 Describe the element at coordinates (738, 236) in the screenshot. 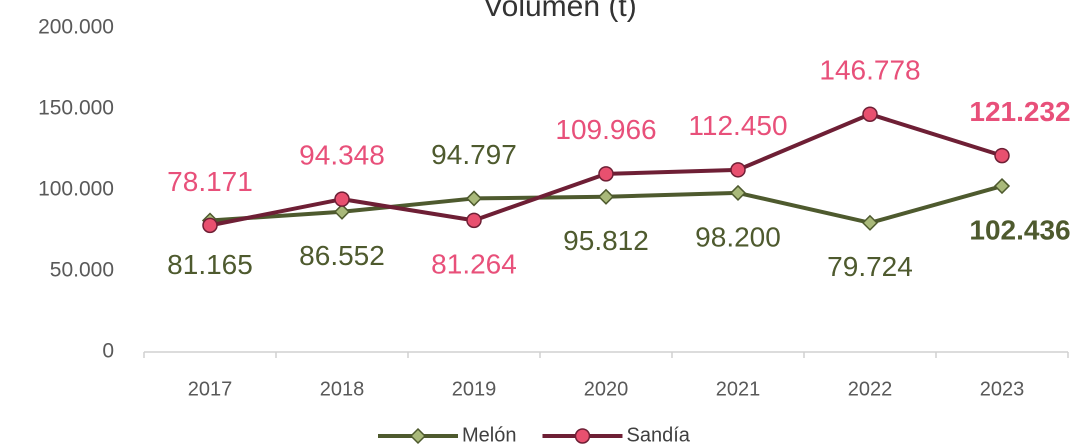

I see `data-label: 98.200` at that location.